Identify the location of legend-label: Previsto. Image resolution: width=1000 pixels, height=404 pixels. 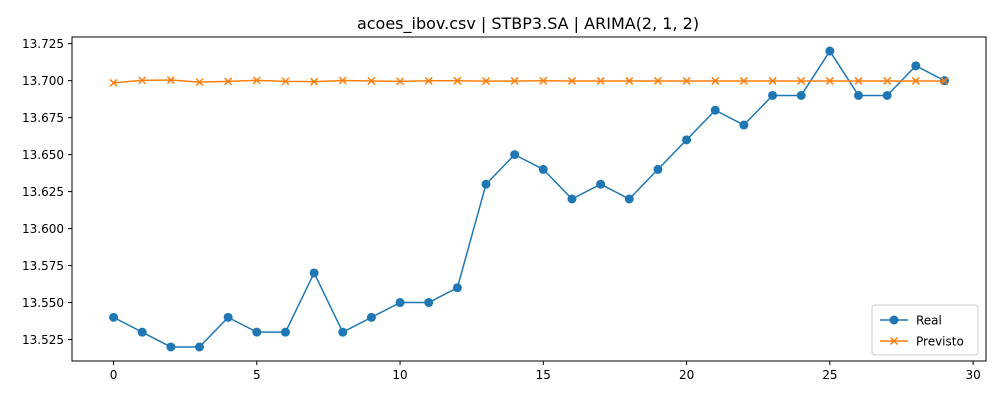
(940, 342).